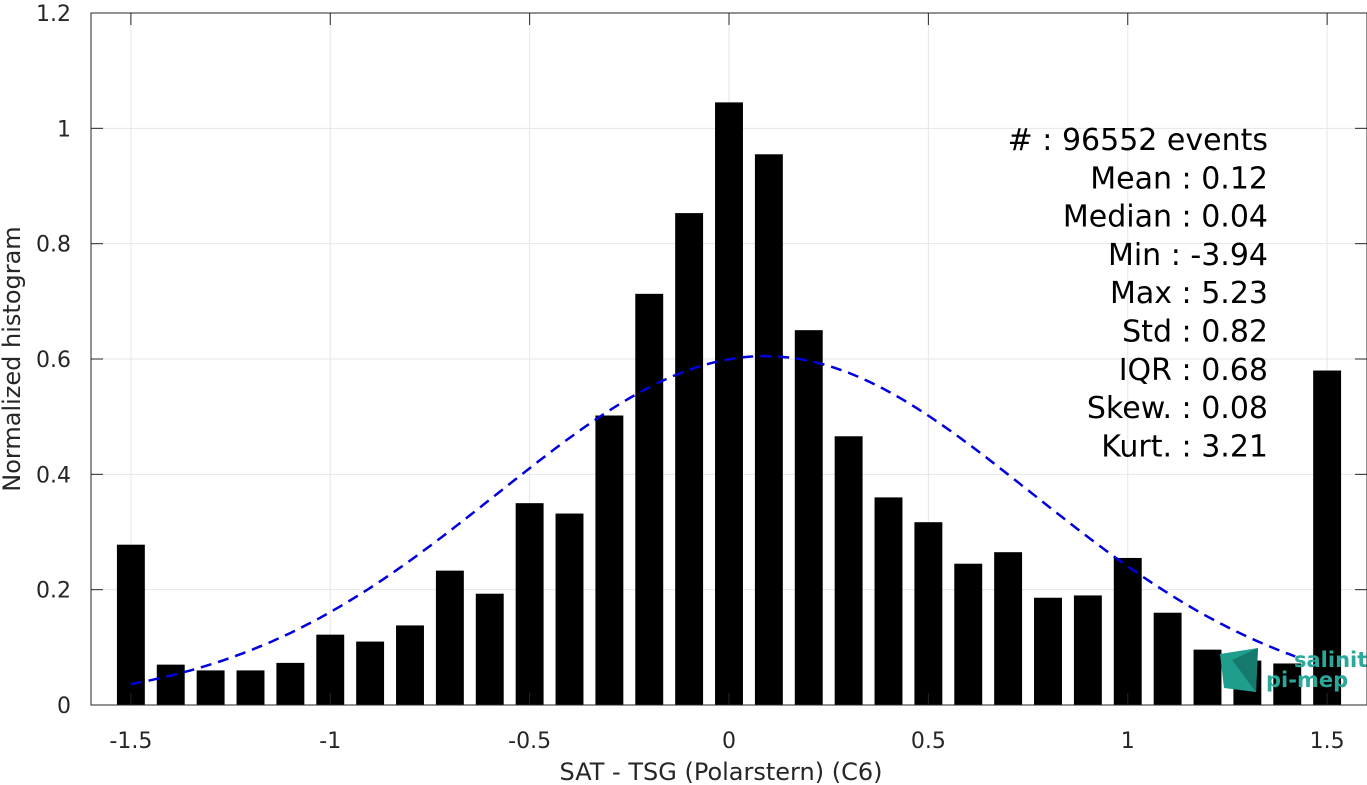 The width and height of the screenshot is (1367, 785). What do you see at coordinates (53, 14) in the screenshot?
I see `y-tick-label: 1.2` at bounding box center [53, 14].